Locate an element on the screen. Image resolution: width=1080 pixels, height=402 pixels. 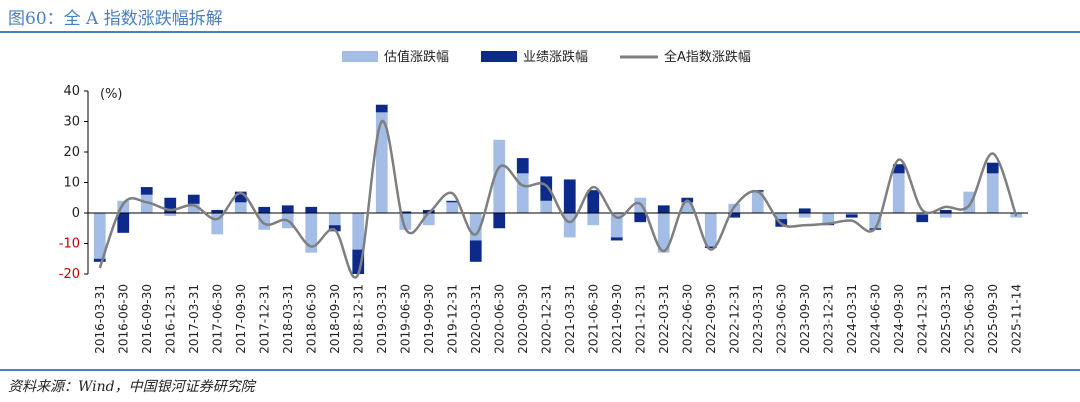
x-tick-label: 2017-09-30 is located at coordinates (241, 319).